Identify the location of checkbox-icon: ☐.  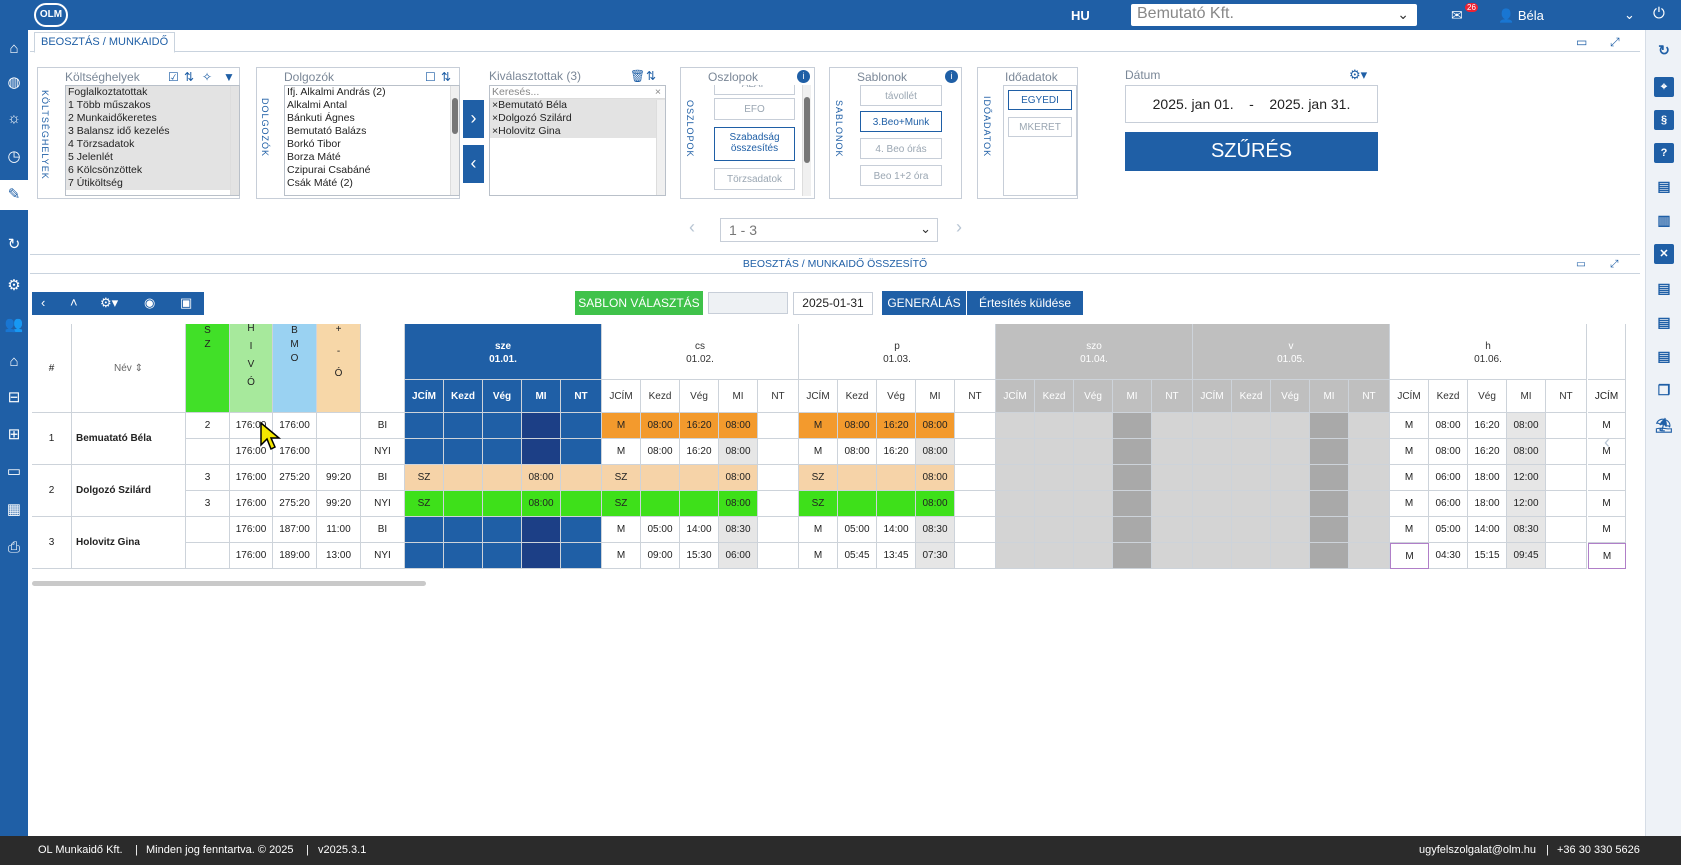
(430, 77).